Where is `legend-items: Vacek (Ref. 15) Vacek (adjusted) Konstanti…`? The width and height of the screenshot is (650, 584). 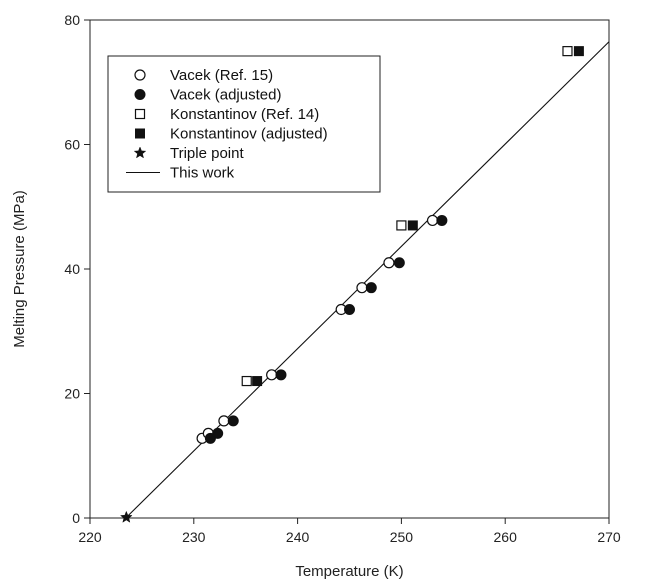
legend-items: Vacek (Ref. 15) Vacek (adjusted) Konstanti… is located at coordinates (227, 124).